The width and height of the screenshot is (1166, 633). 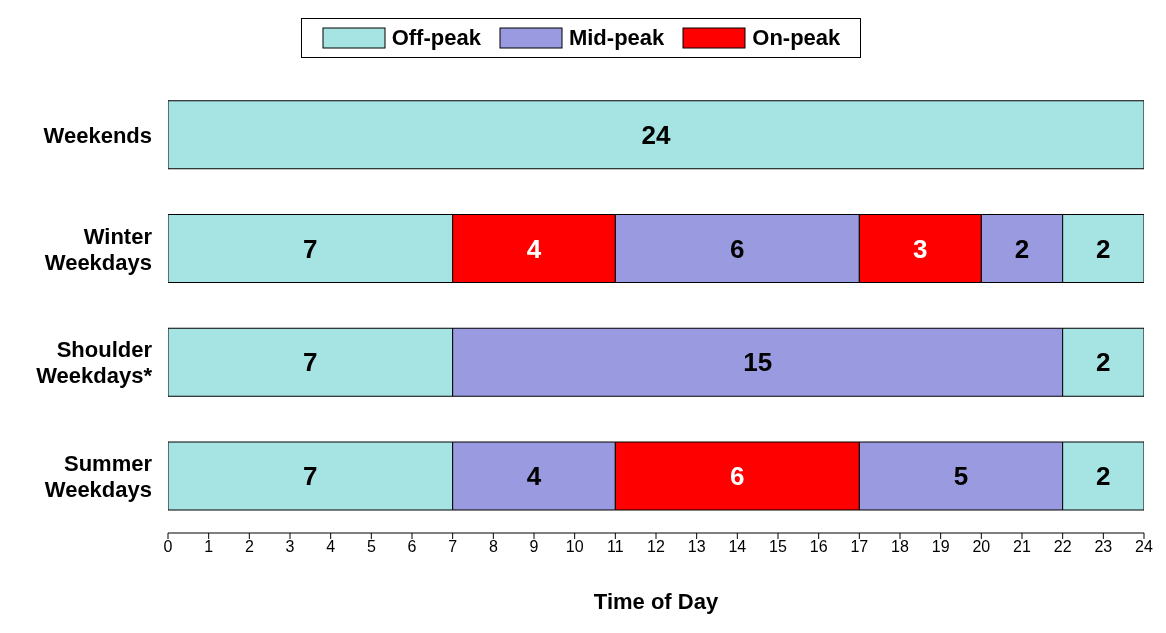 I want to click on x-tick-label: 23, so click(x=1103, y=547).